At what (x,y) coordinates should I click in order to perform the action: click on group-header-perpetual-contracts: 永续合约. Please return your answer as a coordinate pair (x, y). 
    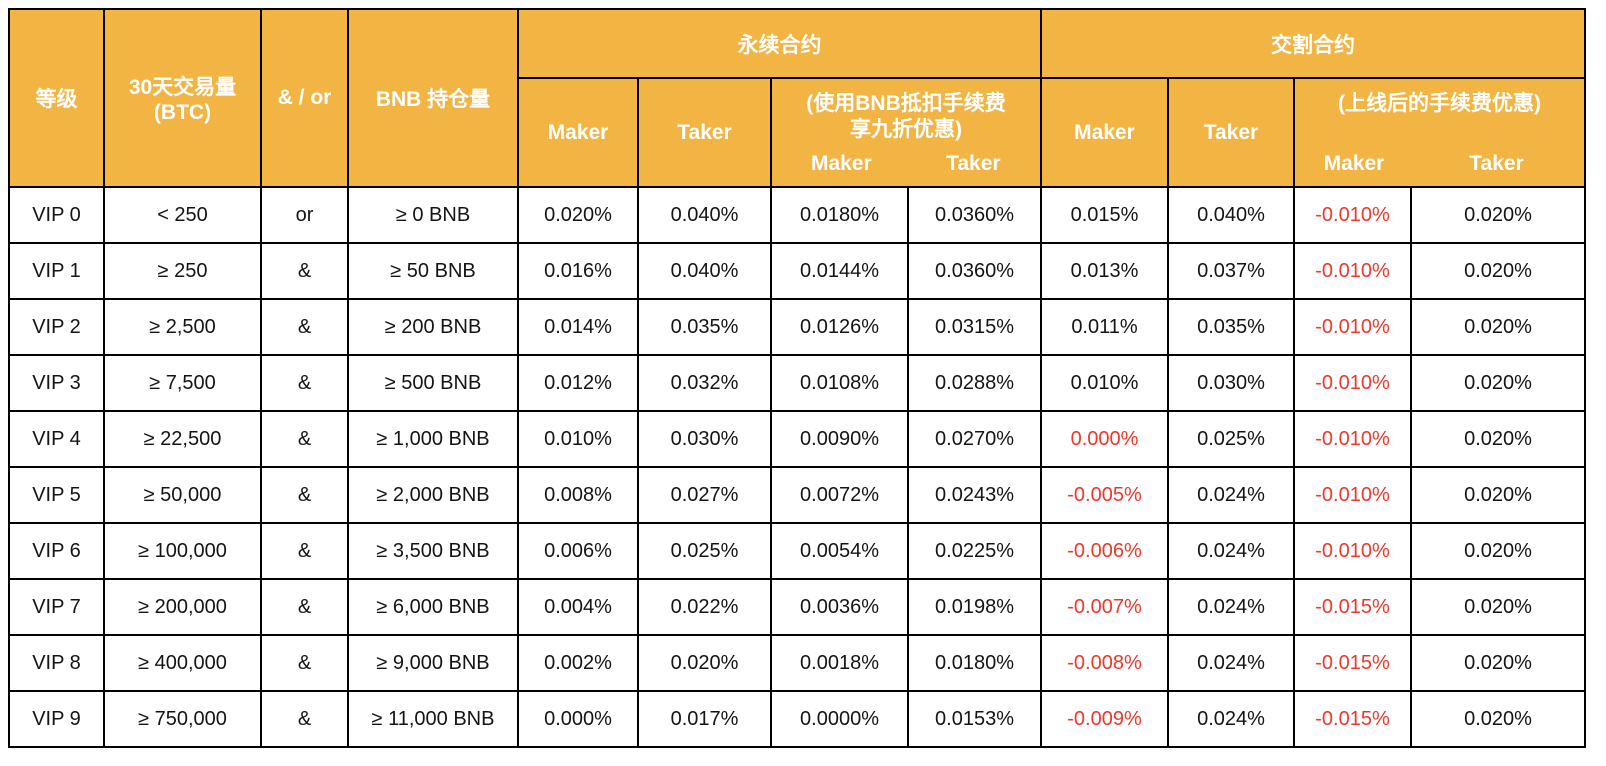
    Looking at the image, I should click on (779, 43).